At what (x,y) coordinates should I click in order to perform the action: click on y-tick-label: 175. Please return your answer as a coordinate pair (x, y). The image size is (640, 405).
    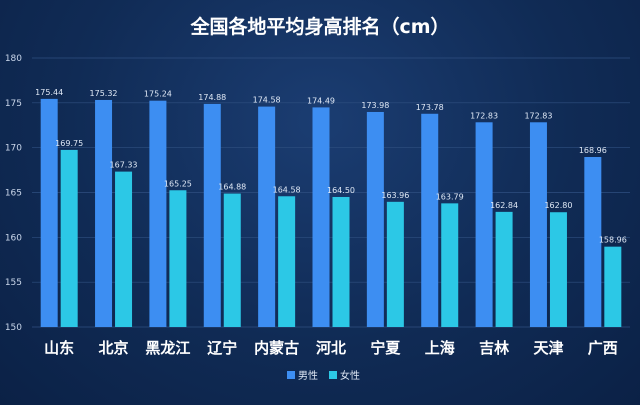
    Looking at the image, I should click on (13, 104).